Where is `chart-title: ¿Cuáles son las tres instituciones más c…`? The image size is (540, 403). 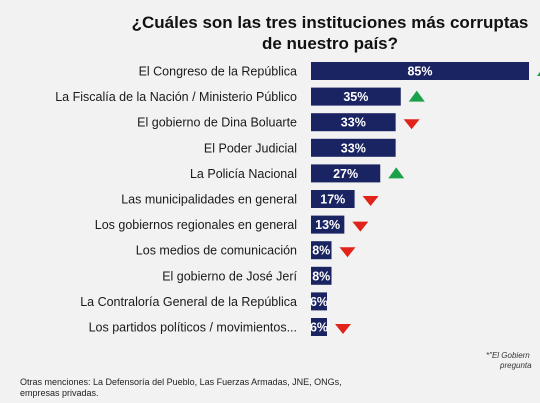
chart-title: ¿Cuáles son las tres instituciones más c… is located at coordinates (330, 33).